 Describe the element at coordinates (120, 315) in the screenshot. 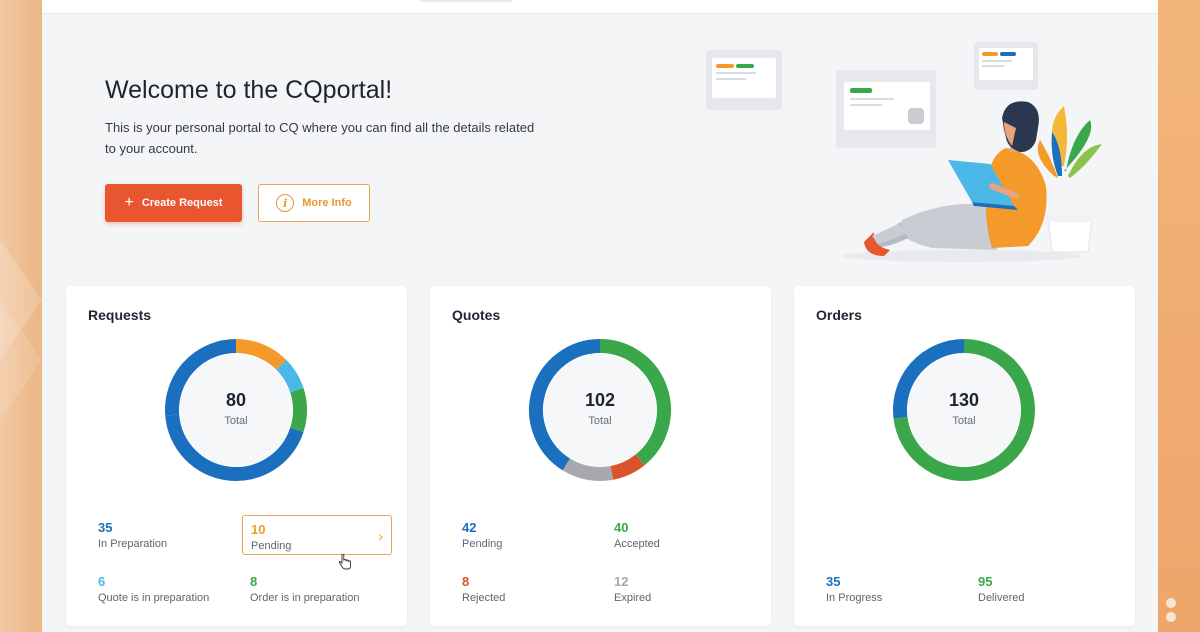

I see `card-title: Requests` at that location.